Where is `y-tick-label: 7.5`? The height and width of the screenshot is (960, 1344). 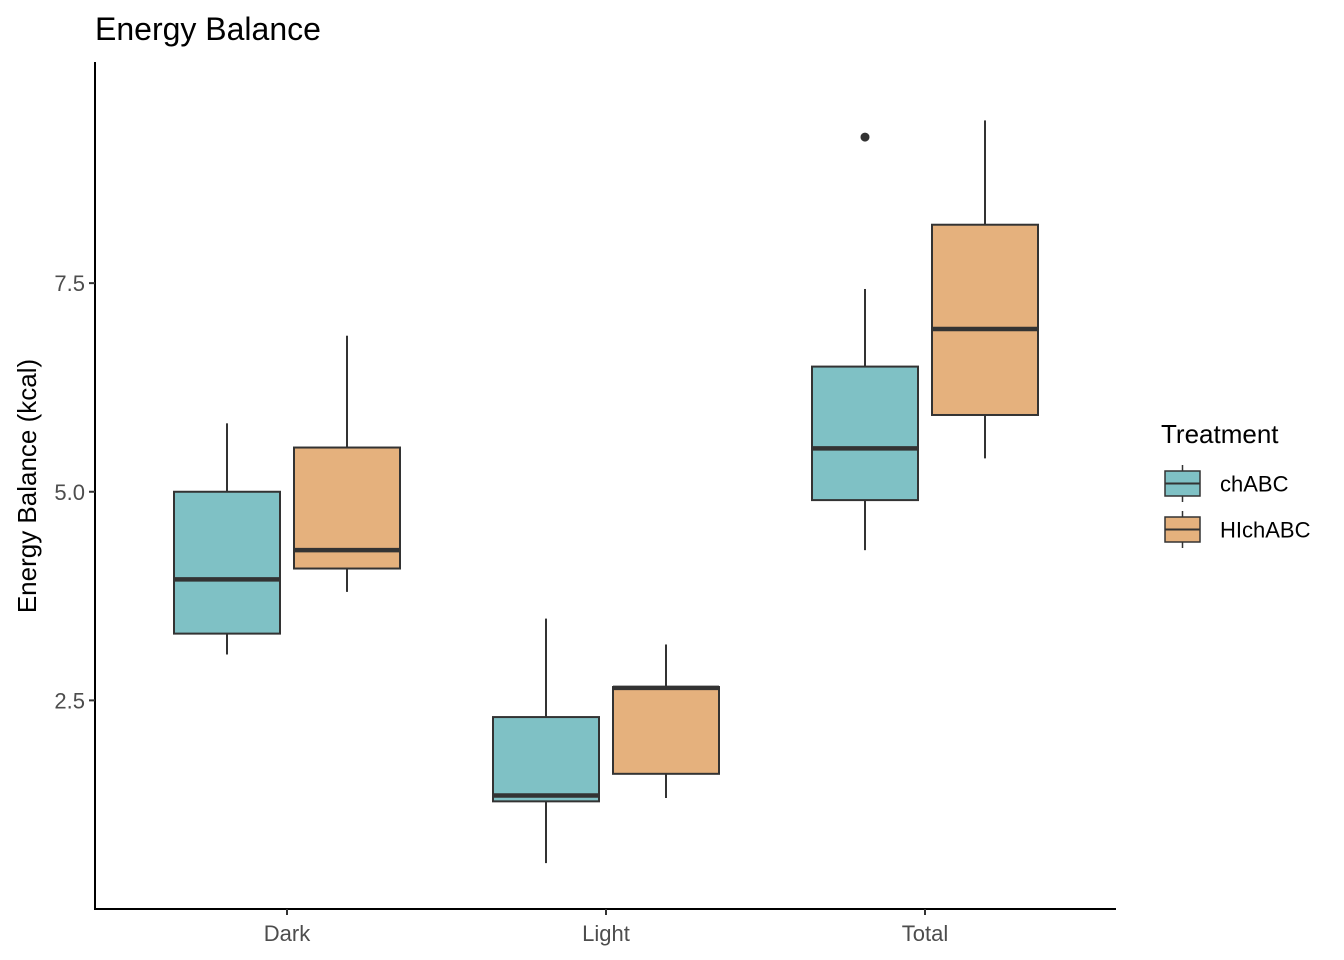 y-tick-label: 7.5 is located at coordinates (69, 283).